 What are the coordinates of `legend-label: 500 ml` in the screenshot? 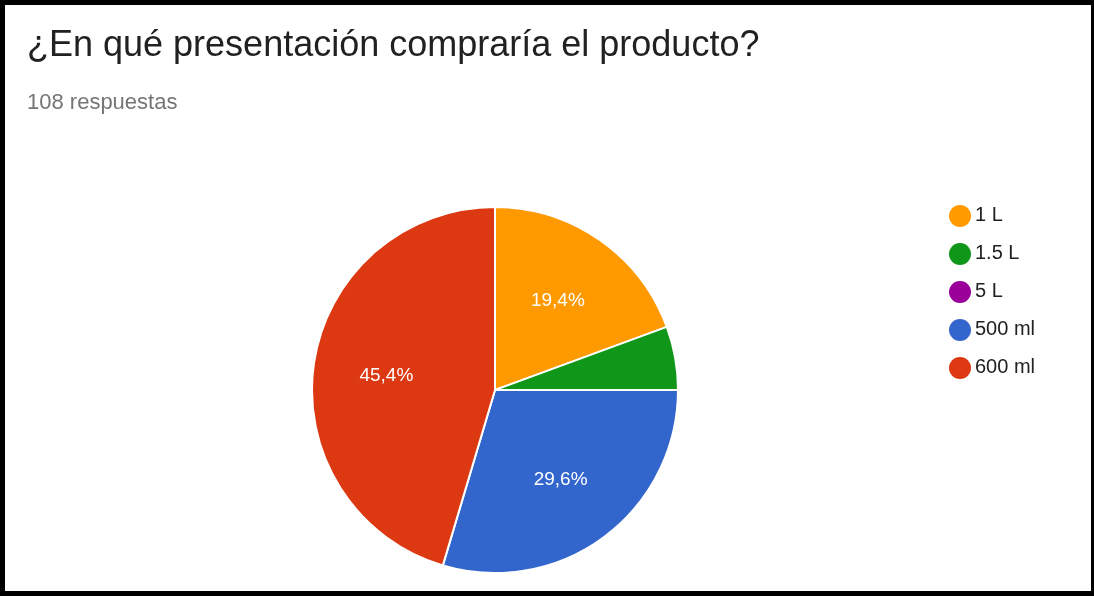 It's located at (1004, 328).